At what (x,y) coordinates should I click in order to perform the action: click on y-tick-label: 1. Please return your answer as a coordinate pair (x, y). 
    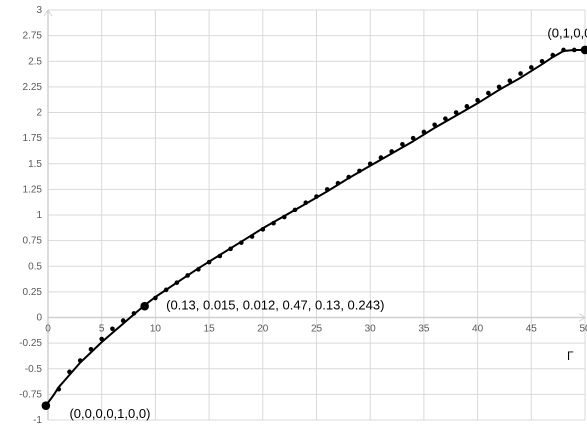
    Looking at the image, I should click on (39, 215).